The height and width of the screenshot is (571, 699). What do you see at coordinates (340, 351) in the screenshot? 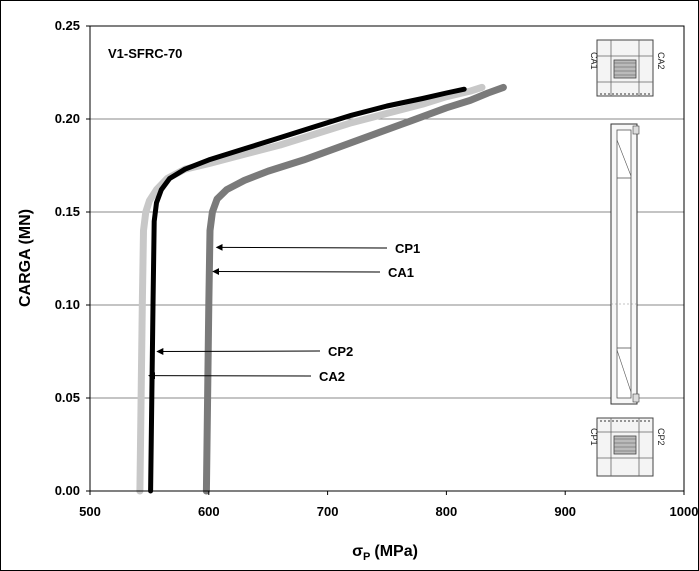
I see `annotation-label-cp2: CP2` at bounding box center [340, 351].